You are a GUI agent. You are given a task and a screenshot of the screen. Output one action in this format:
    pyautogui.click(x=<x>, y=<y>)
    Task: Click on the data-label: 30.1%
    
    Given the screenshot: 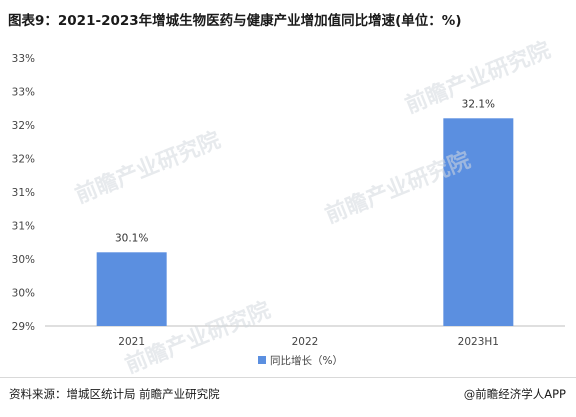 What is the action you would take?
    pyautogui.click(x=131, y=238)
    